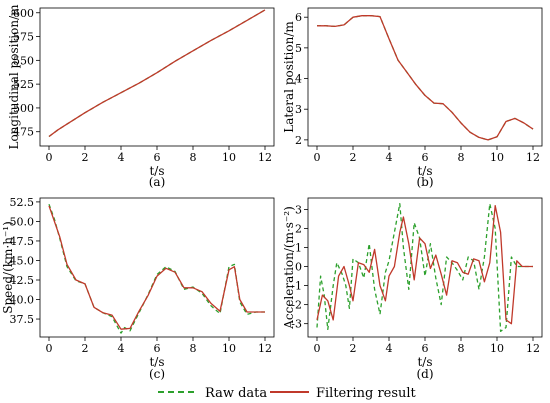  I want to click on panel-label: (d), so click(424, 374).